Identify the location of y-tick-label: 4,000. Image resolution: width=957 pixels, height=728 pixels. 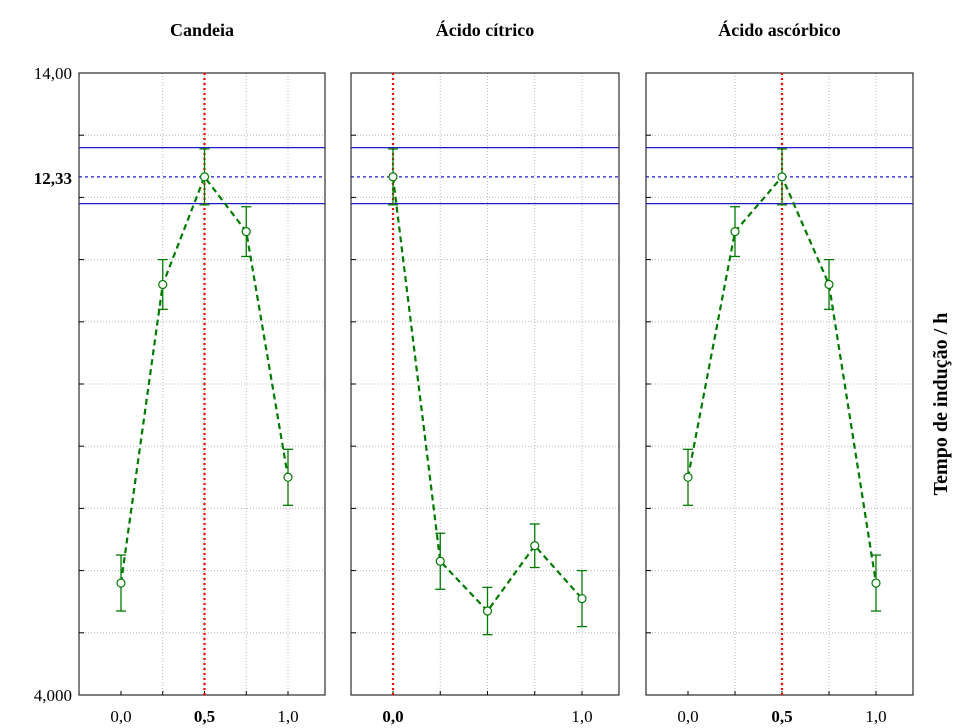
(53, 695).